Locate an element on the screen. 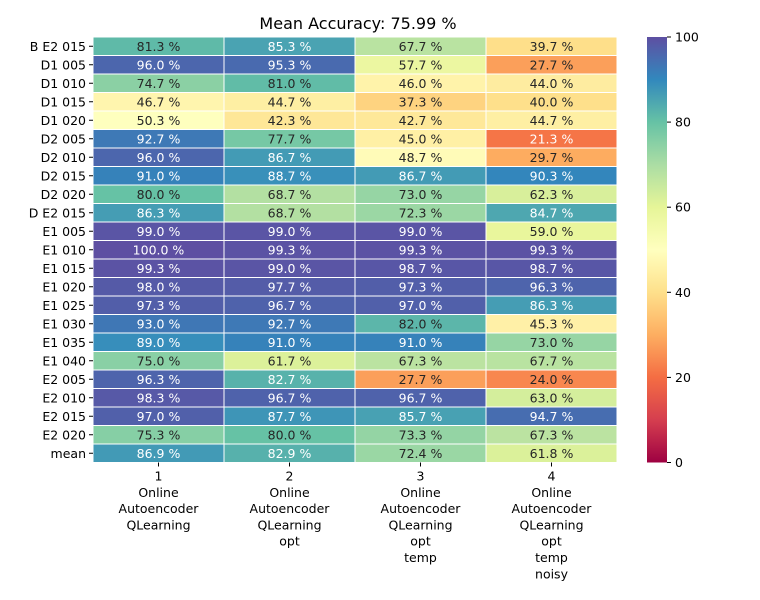  row-label: E2 010 is located at coordinates (64, 397).